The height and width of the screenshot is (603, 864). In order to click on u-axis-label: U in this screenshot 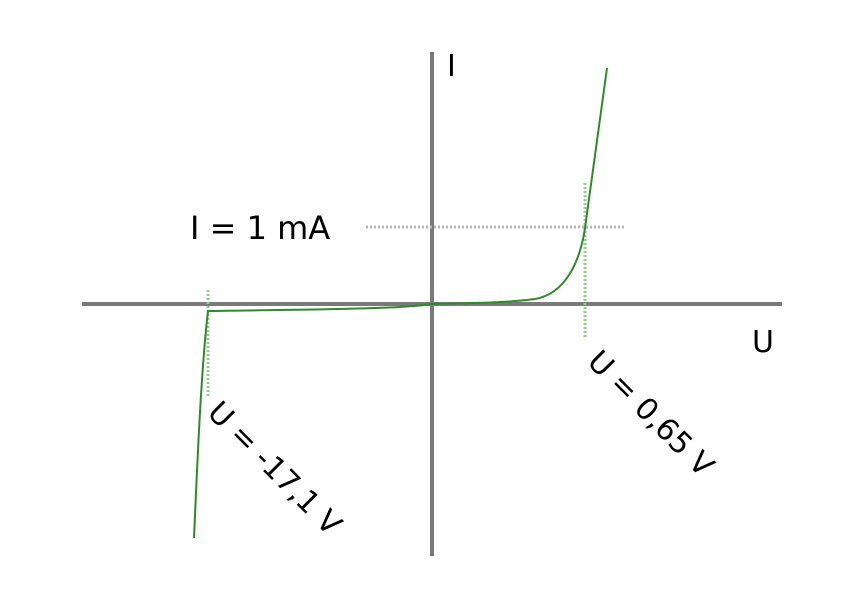, I will do `click(763, 342)`.